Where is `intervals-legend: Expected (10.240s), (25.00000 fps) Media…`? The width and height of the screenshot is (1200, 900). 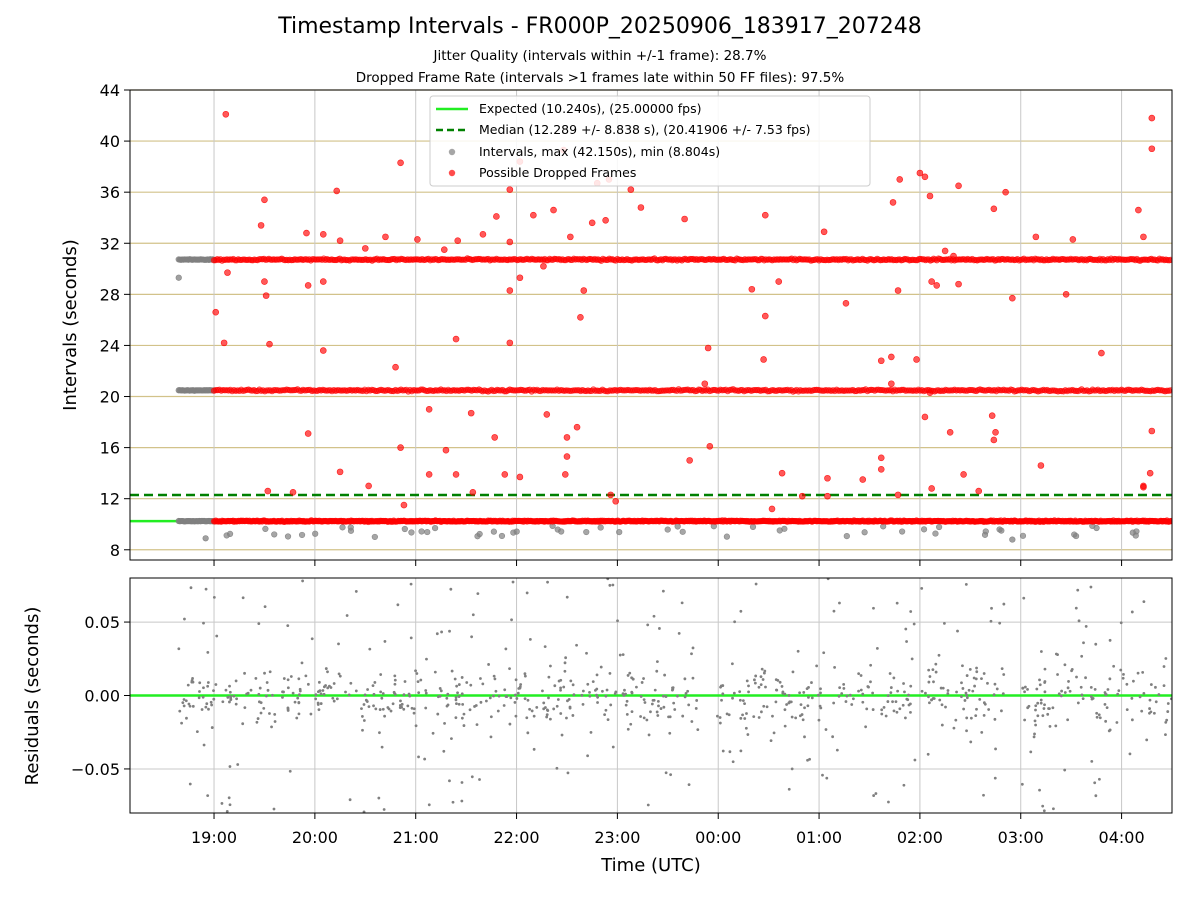
intervals-legend: Expected (10.240s), (25.00000 fps) Media… is located at coordinates (650, 141).